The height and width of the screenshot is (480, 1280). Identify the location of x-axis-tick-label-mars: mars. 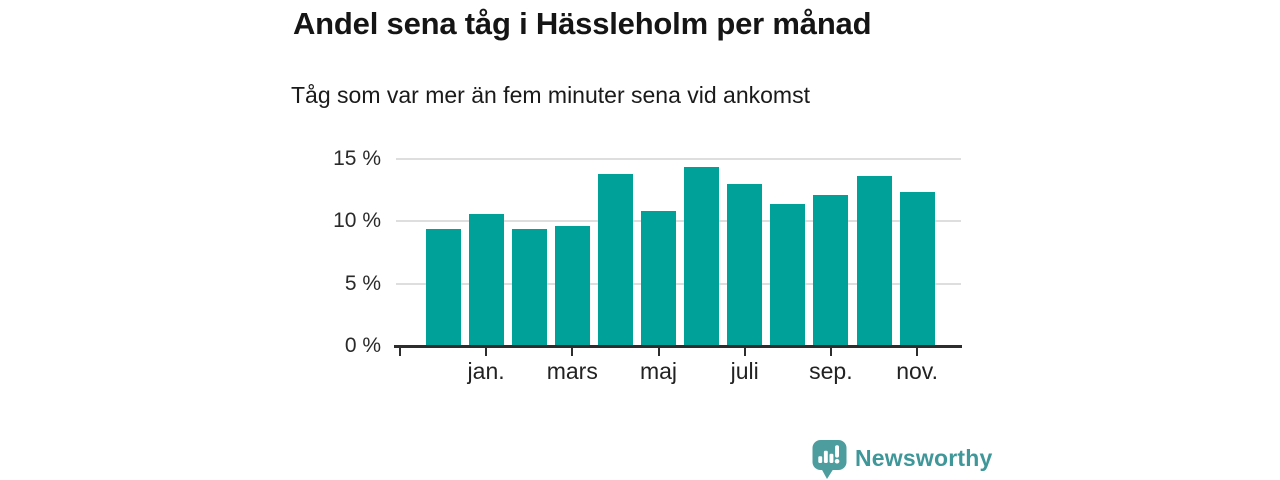
(572, 371).